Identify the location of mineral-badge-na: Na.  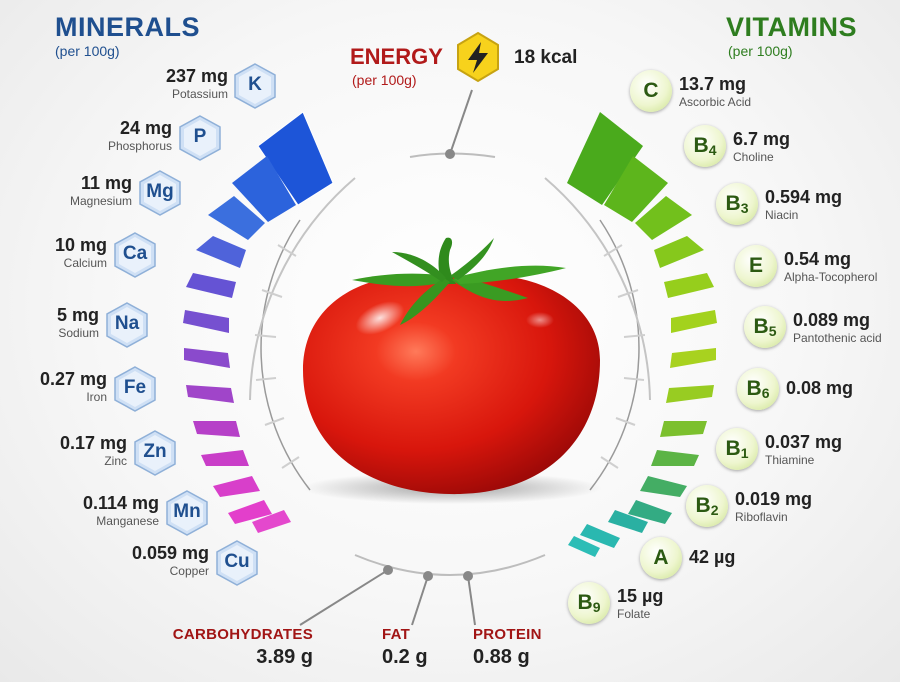
(127, 325).